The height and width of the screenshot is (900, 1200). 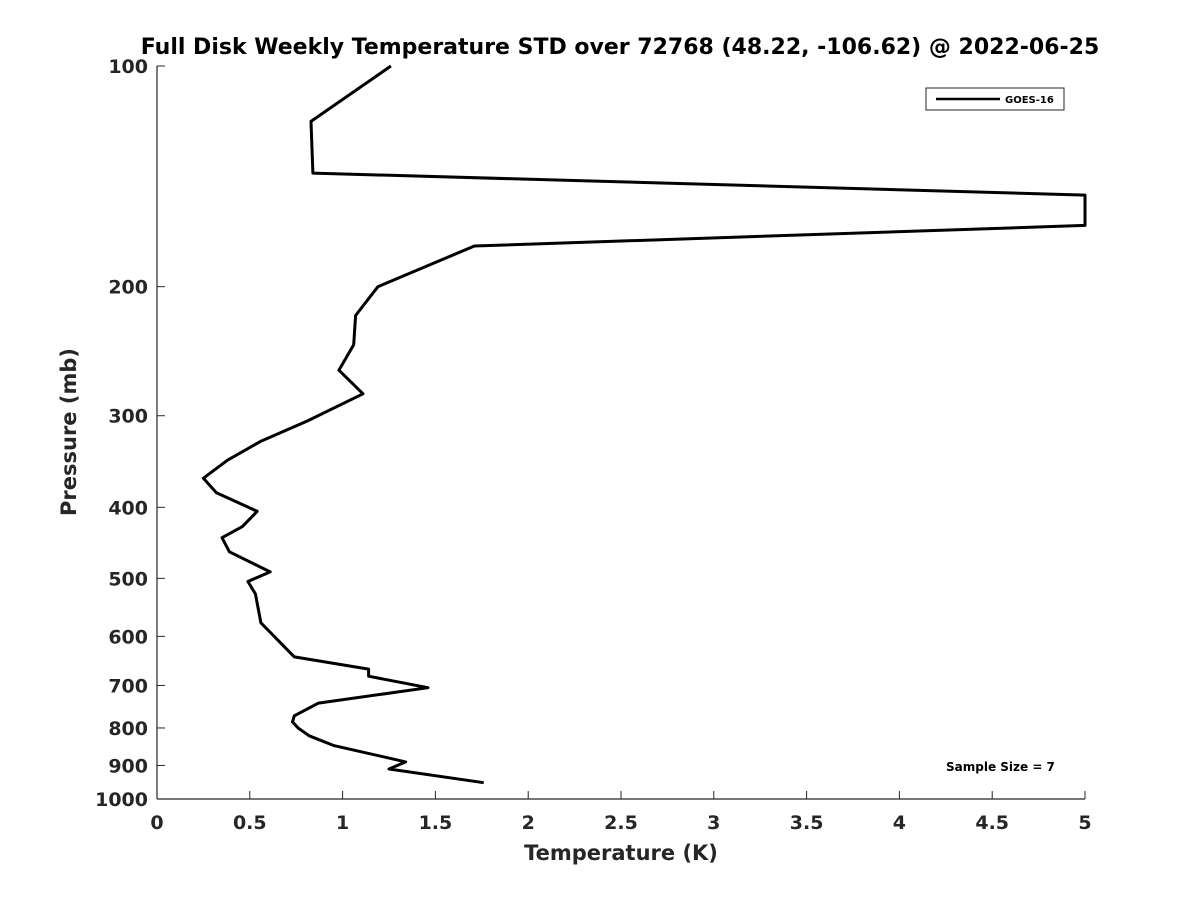 What do you see at coordinates (1029, 100) in the screenshot?
I see `legend-label: GOES-16` at bounding box center [1029, 100].